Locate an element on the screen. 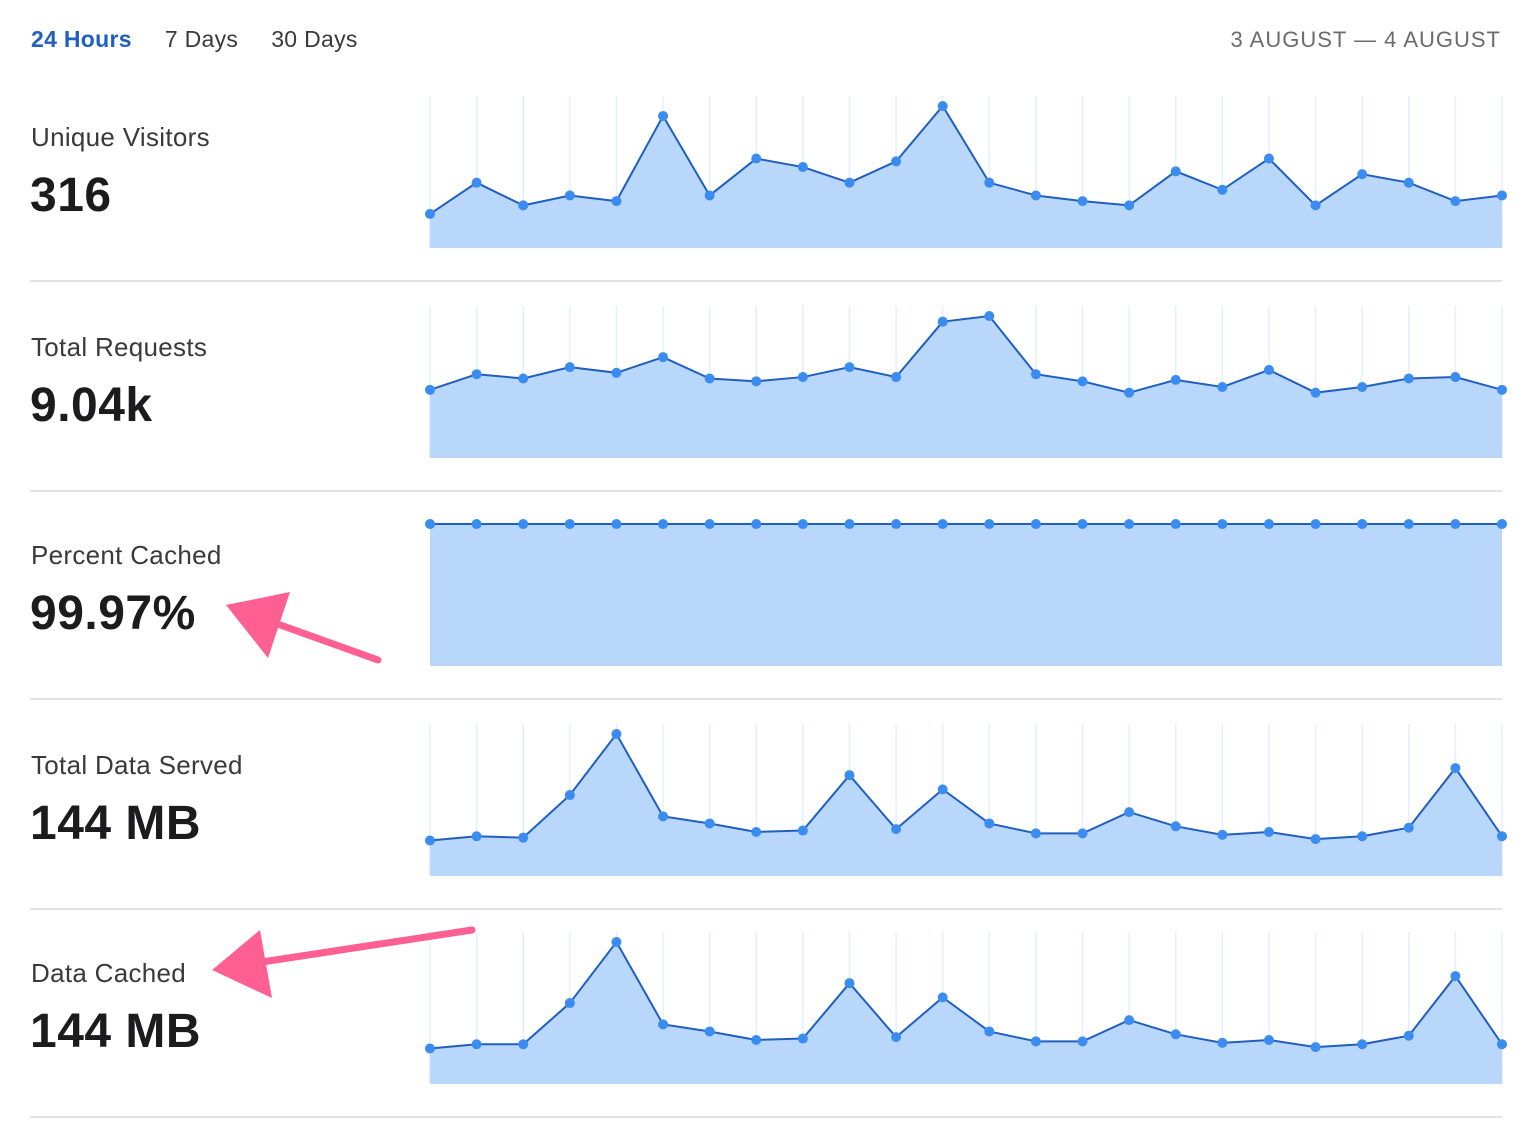 The width and height of the screenshot is (1536, 1132). tab-30-days: 30 Days is located at coordinates (314, 39).